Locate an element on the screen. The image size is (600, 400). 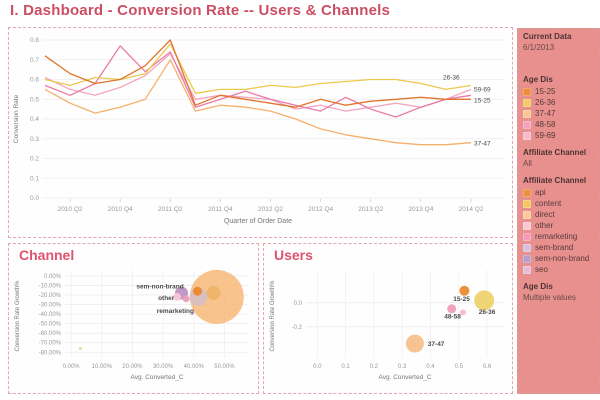
axis-text: -50.00% is located at coordinates (50, 325).